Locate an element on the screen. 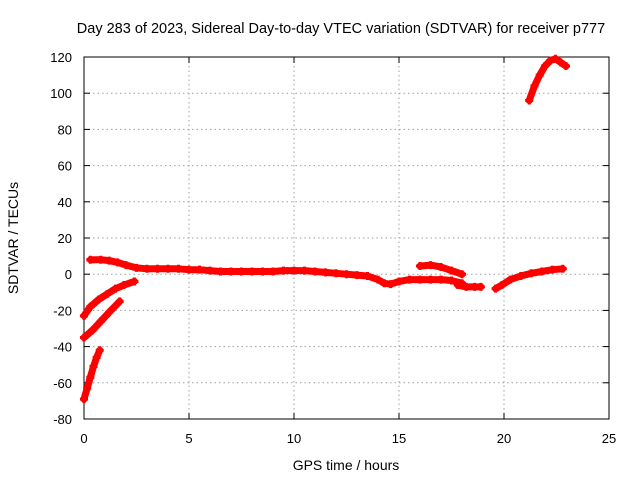 Image resolution: width=640 pixels, height=480 pixels. y-tick-label: -80 is located at coordinates (62, 419).